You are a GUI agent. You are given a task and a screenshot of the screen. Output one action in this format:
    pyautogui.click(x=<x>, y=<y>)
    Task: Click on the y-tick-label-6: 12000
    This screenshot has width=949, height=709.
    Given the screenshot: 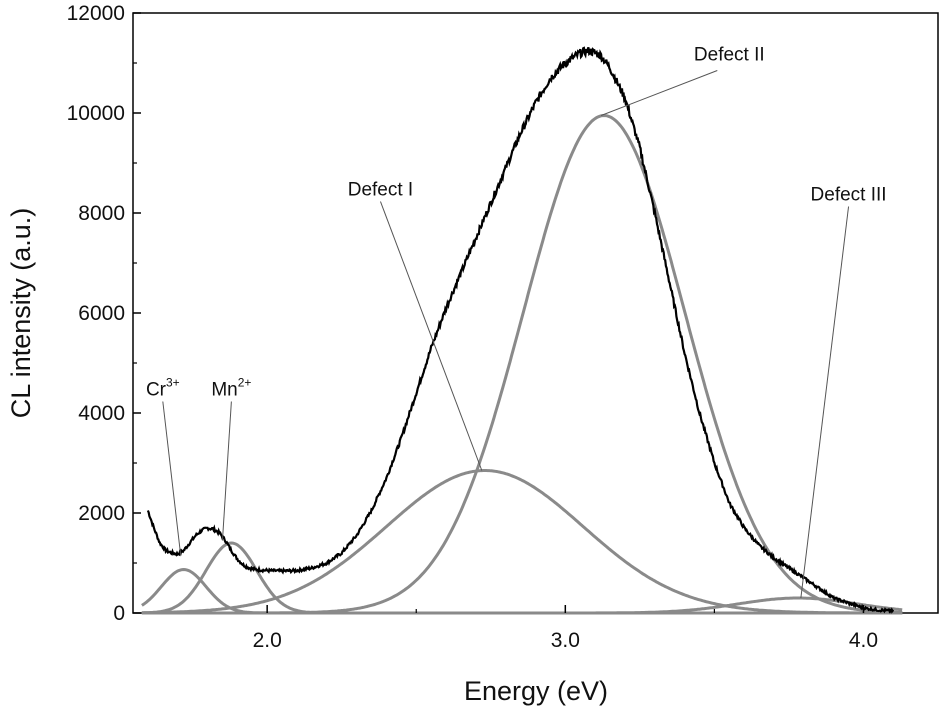 What is the action you would take?
    pyautogui.click(x=96, y=13)
    